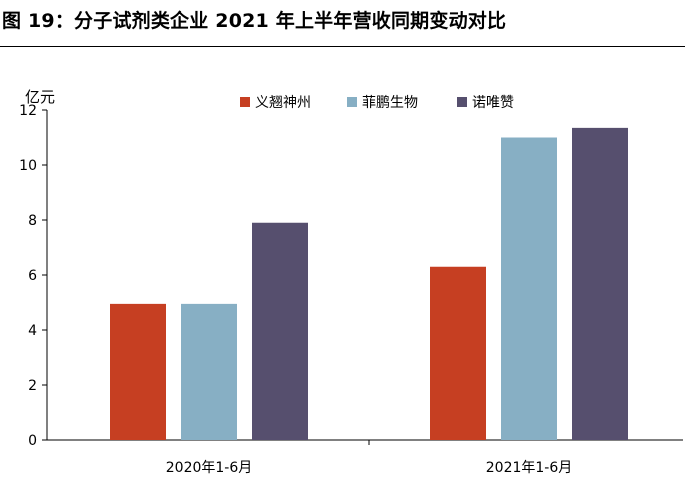  I want to click on legend-label-3: 诺唯赞, so click(493, 103).